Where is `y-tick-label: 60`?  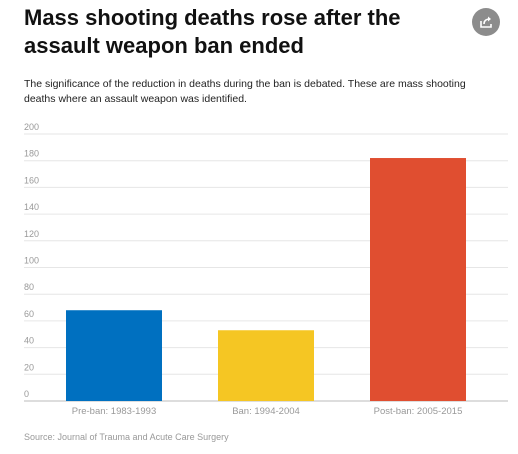
y-tick-label: 60 is located at coordinates (29, 314).